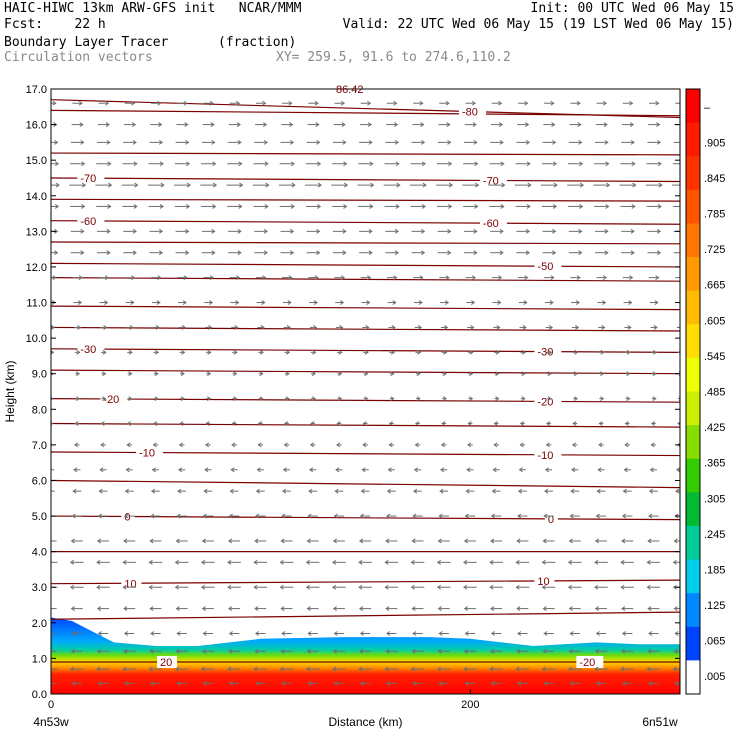  What do you see at coordinates (491, 181) in the screenshot?
I see `contour-label: -70` at bounding box center [491, 181].